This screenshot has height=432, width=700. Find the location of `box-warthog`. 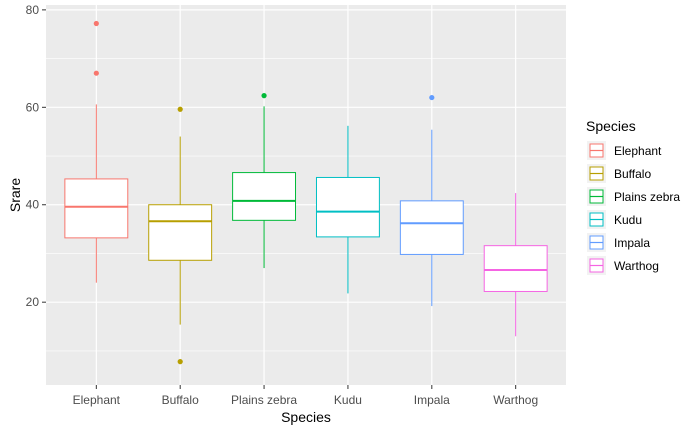

box-warthog is located at coordinates (515, 265).